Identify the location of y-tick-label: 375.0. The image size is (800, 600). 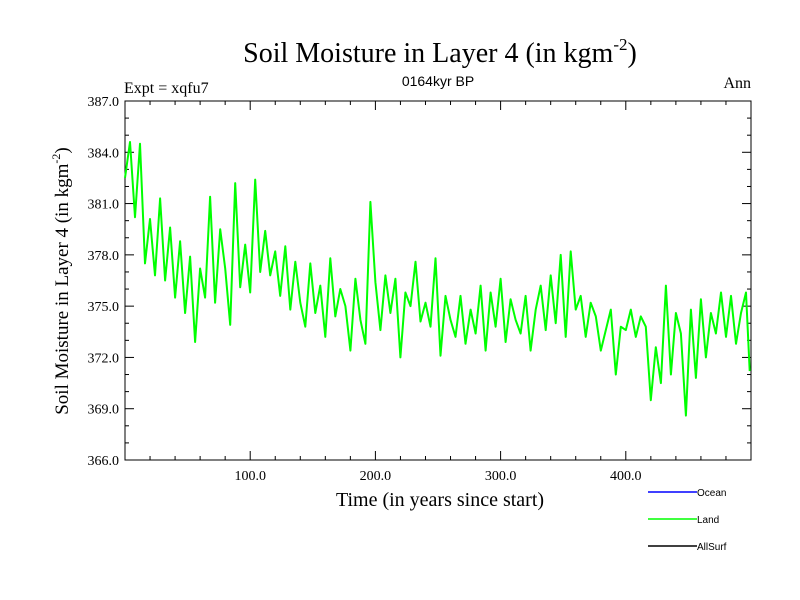
(104, 307).